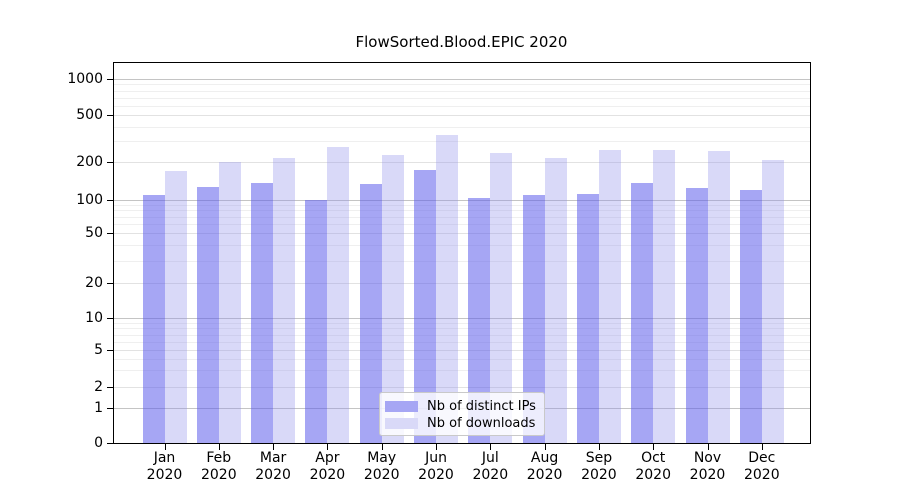 Image resolution: width=900 pixels, height=500 pixels. What do you see at coordinates (401, 406) in the screenshot?
I see `legend-swatch-distinct-ips` at bounding box center [401, 406].